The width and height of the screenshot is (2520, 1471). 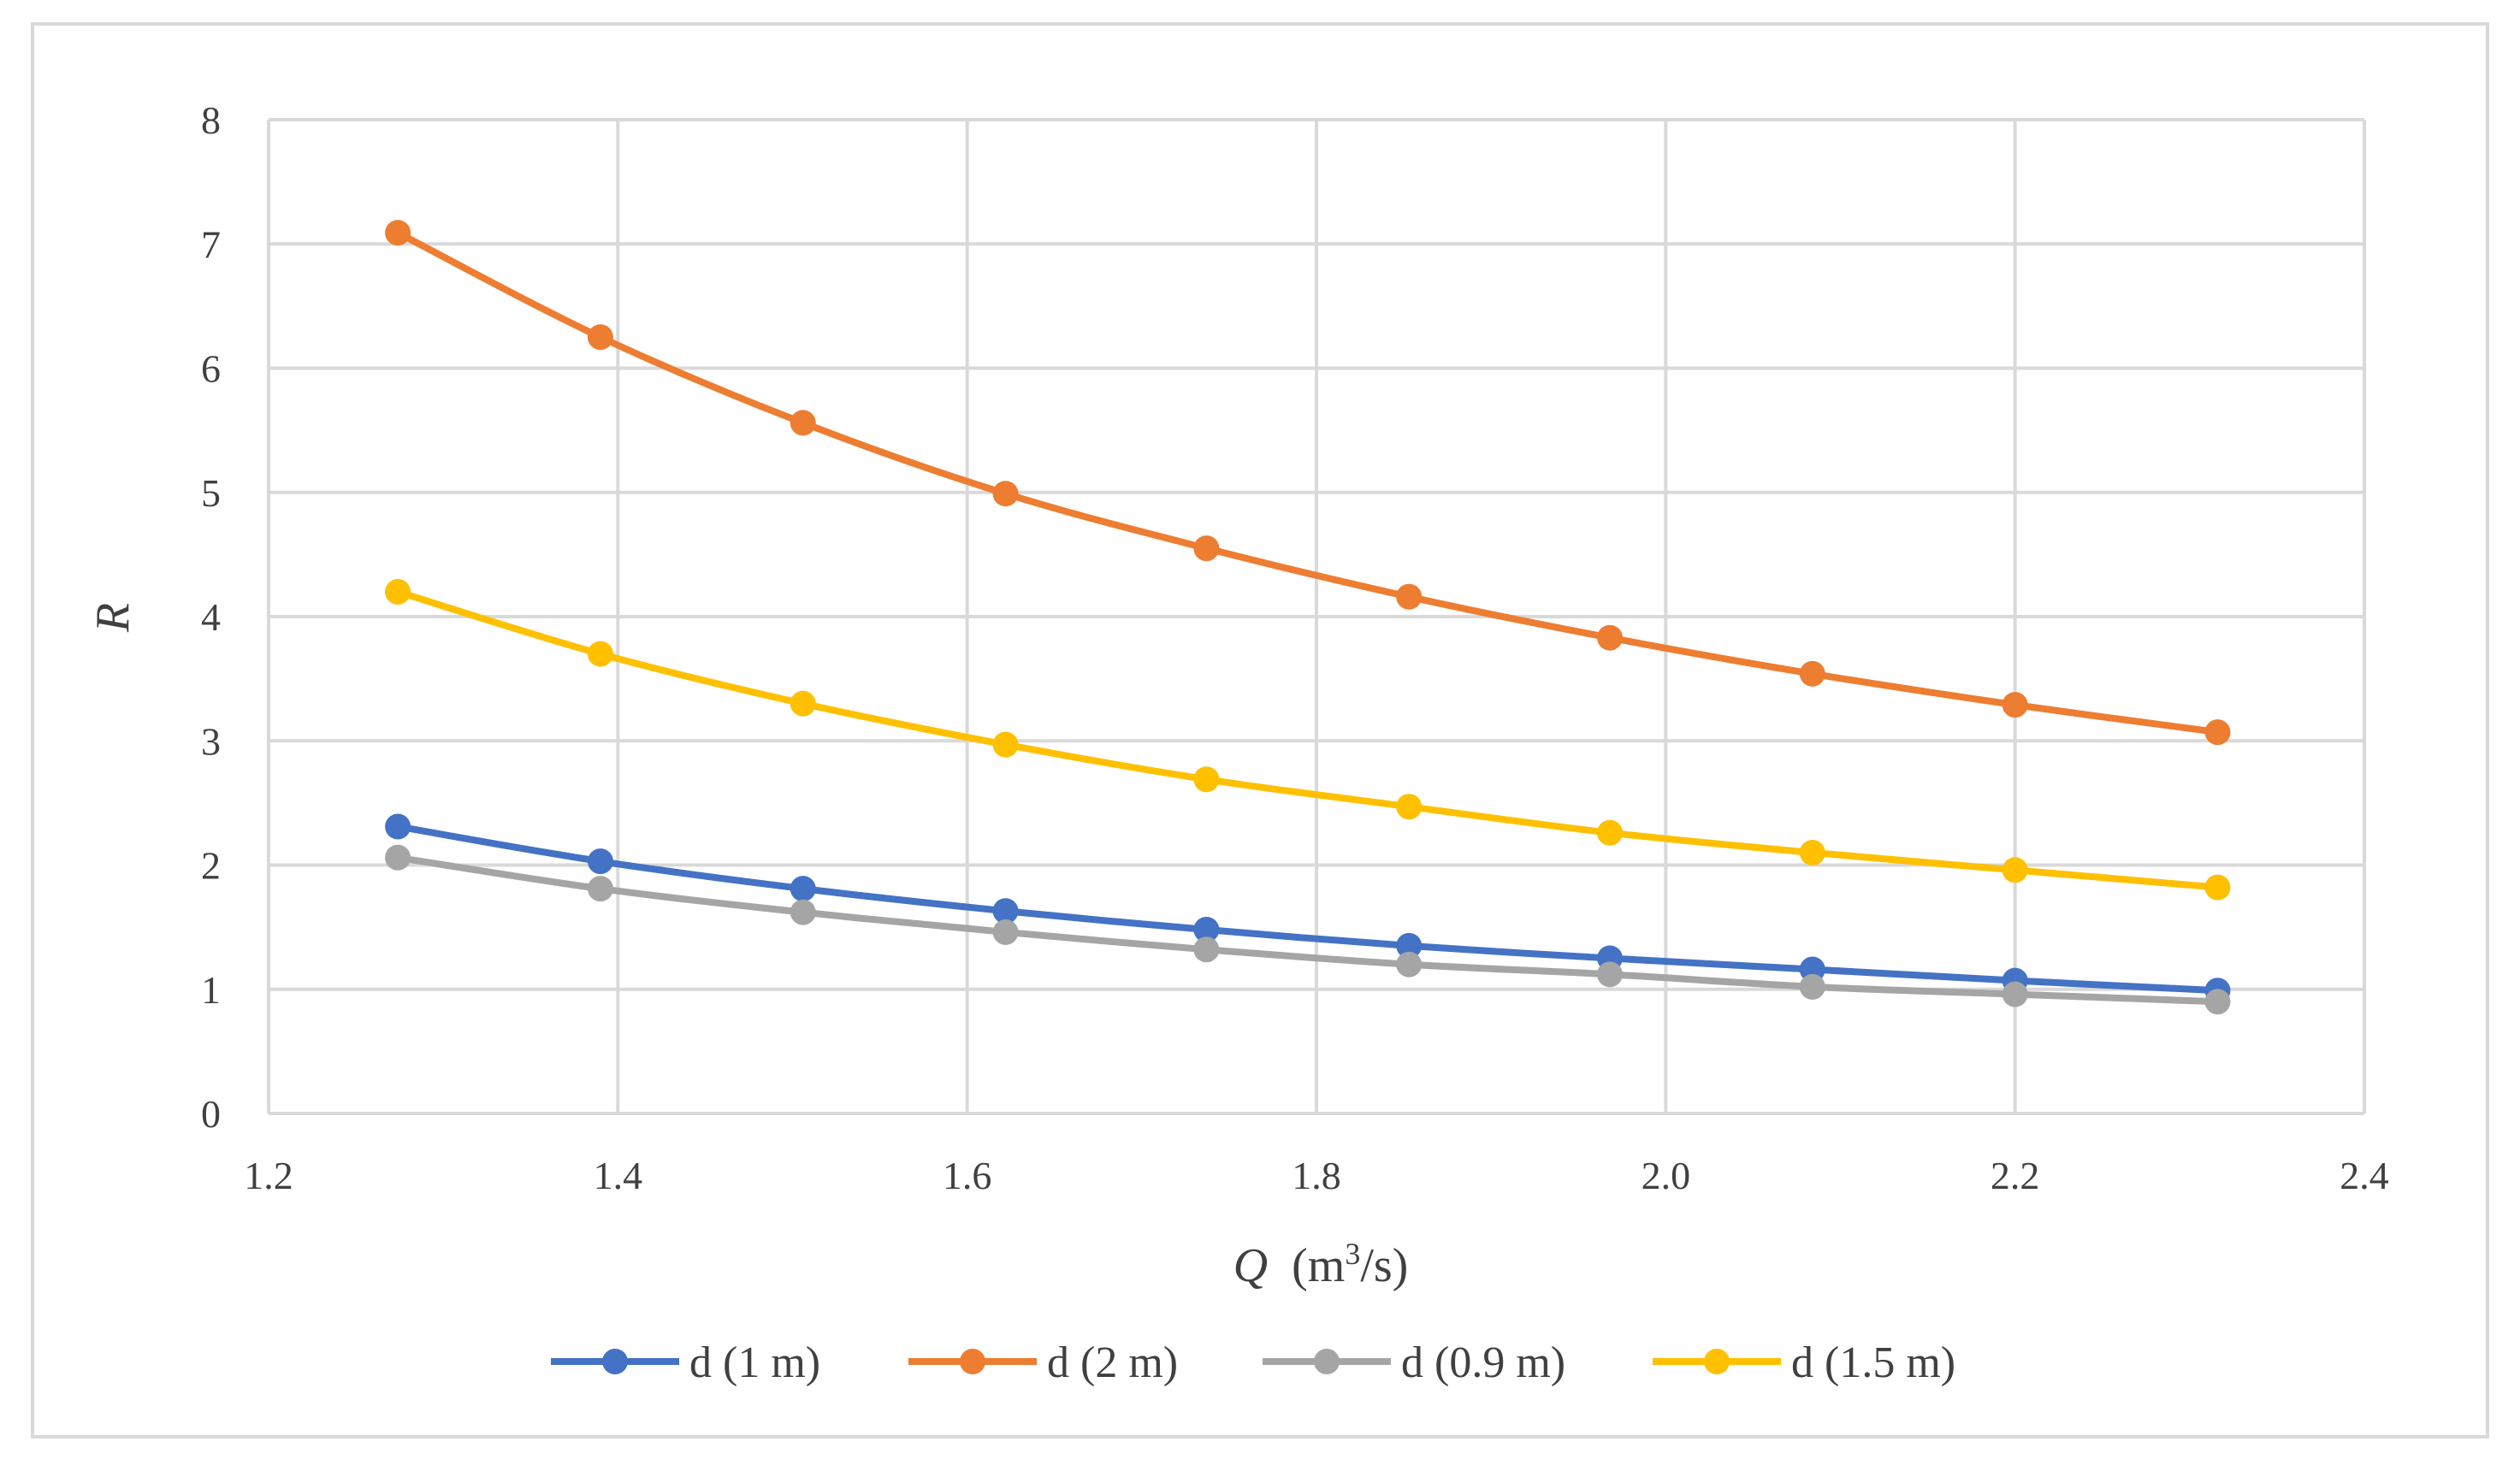 What do you see at coordinates (211, 741) in the screenshot?
I see `y-tick-label: 3` at bounding box center [211, 741].